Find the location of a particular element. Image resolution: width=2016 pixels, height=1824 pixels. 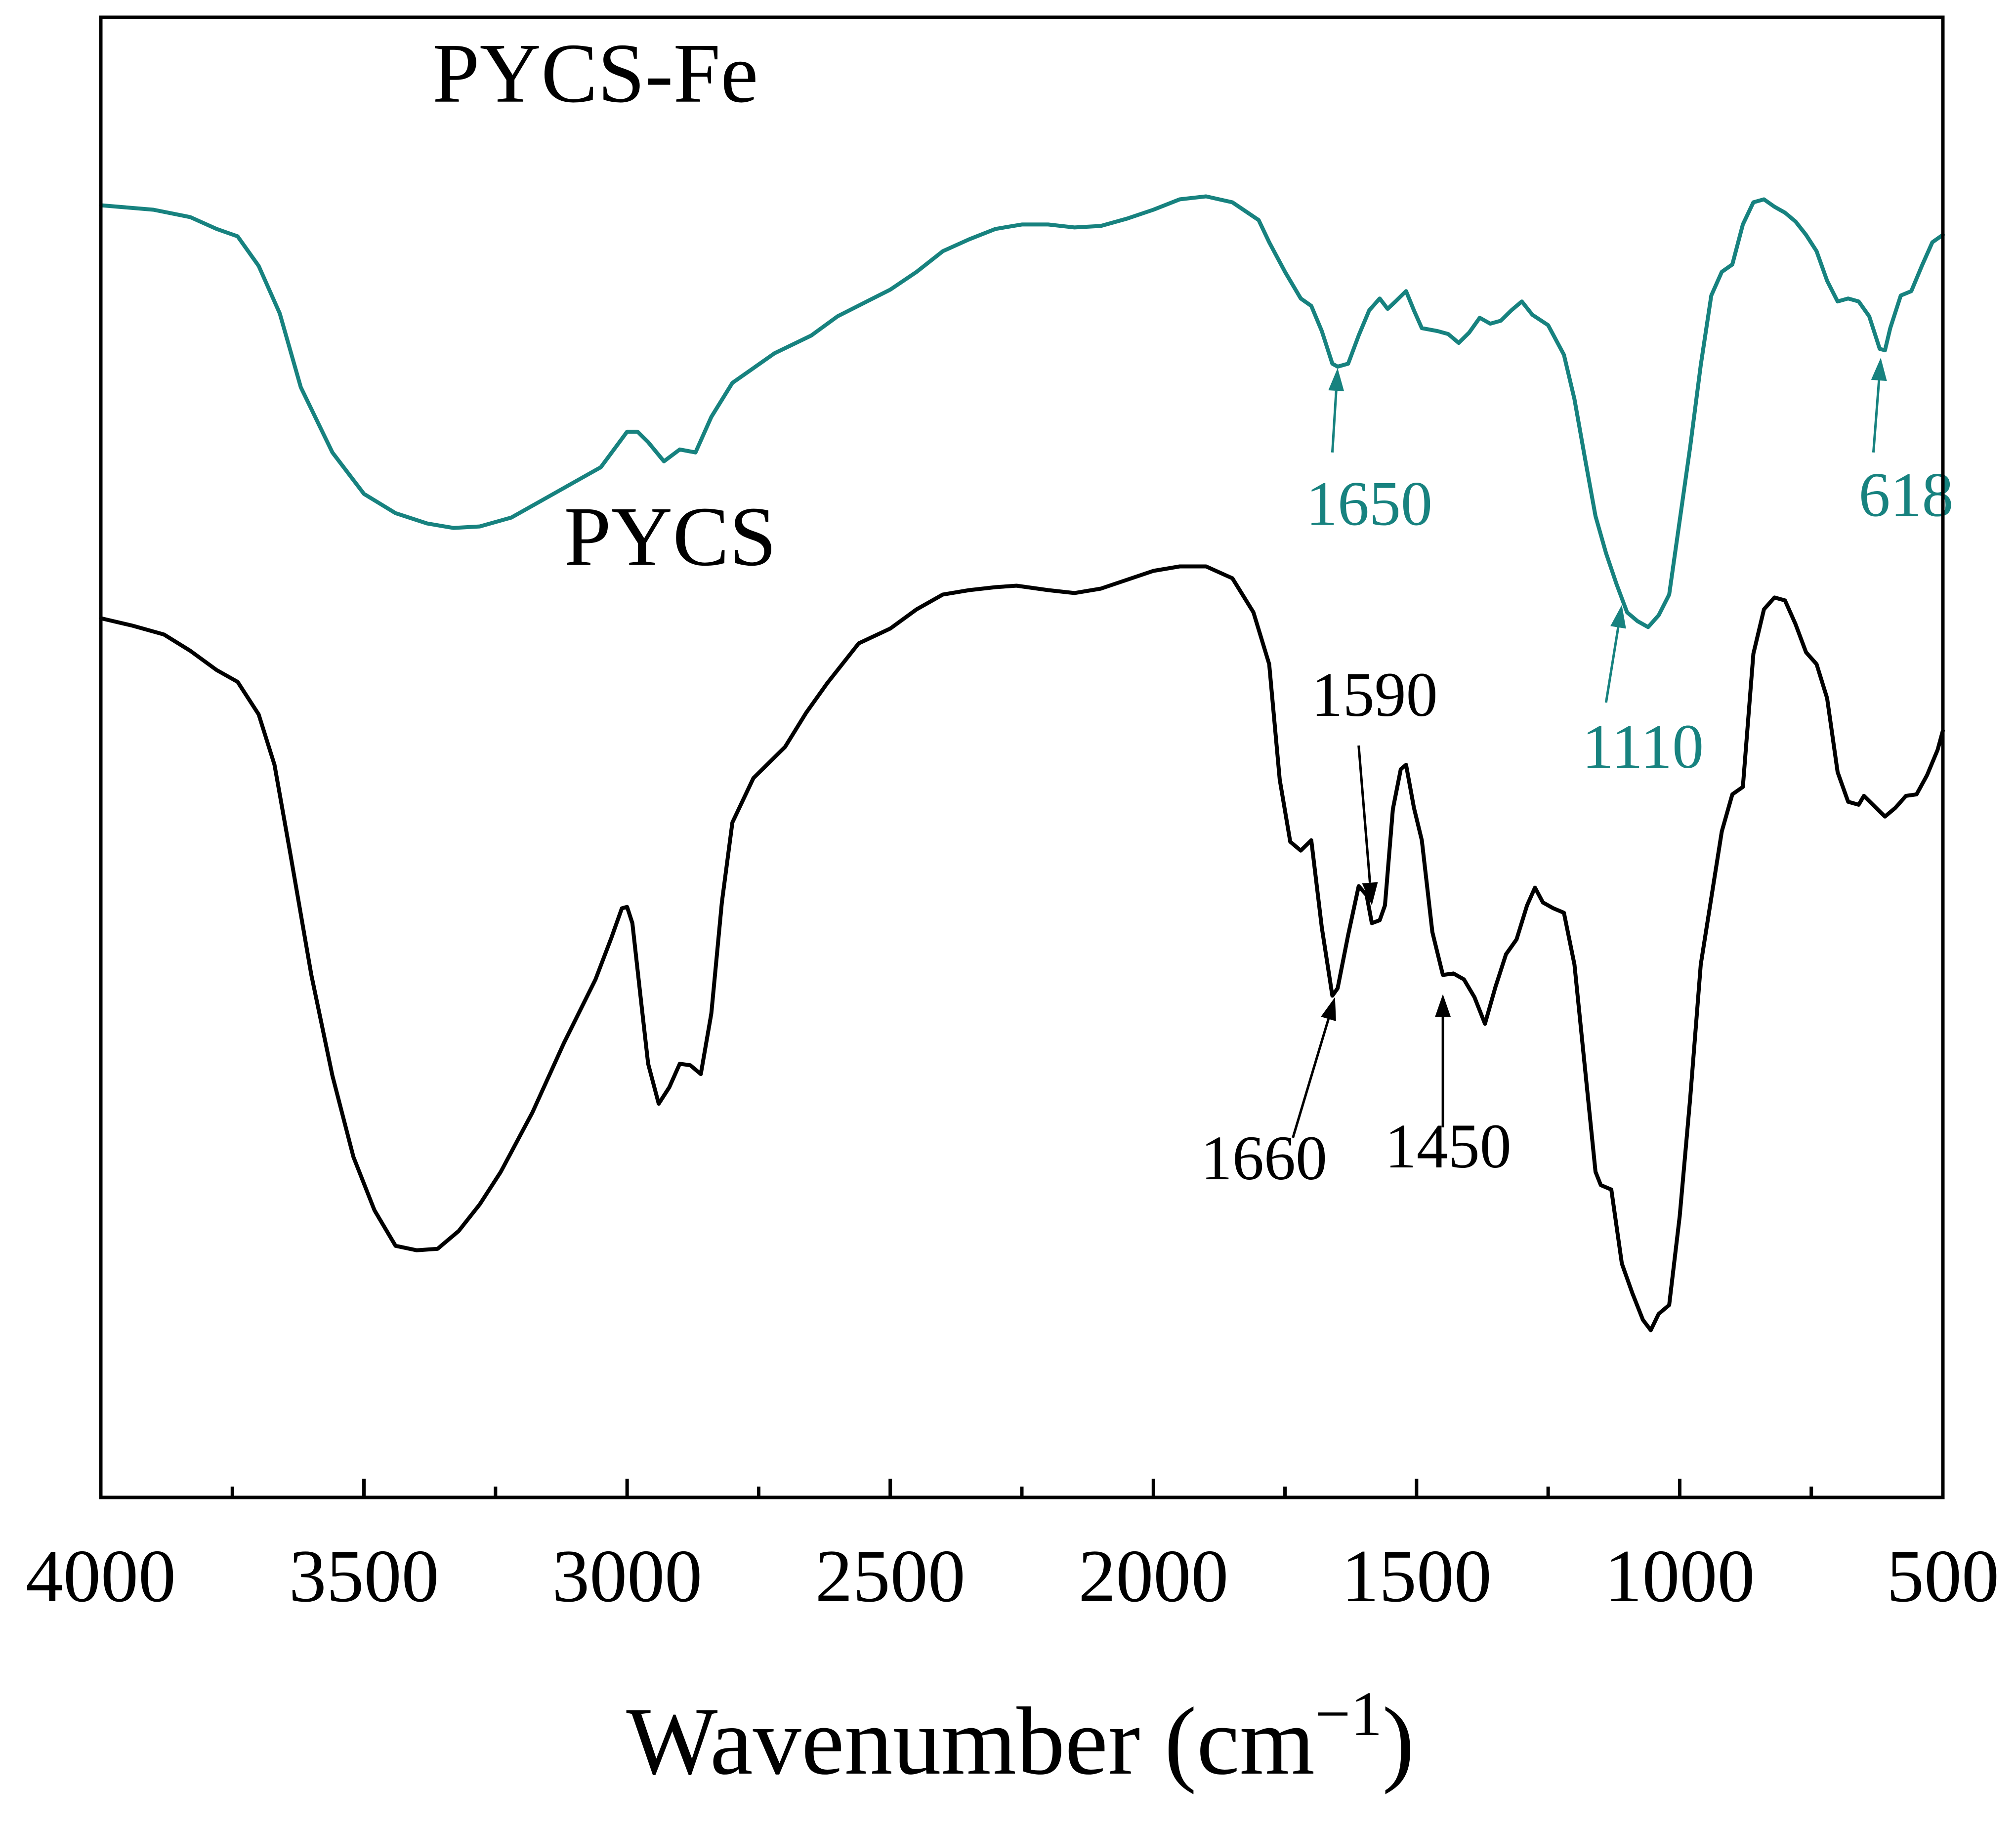

peak-label-1650: 1650 is located at coordinates (1369, 504).